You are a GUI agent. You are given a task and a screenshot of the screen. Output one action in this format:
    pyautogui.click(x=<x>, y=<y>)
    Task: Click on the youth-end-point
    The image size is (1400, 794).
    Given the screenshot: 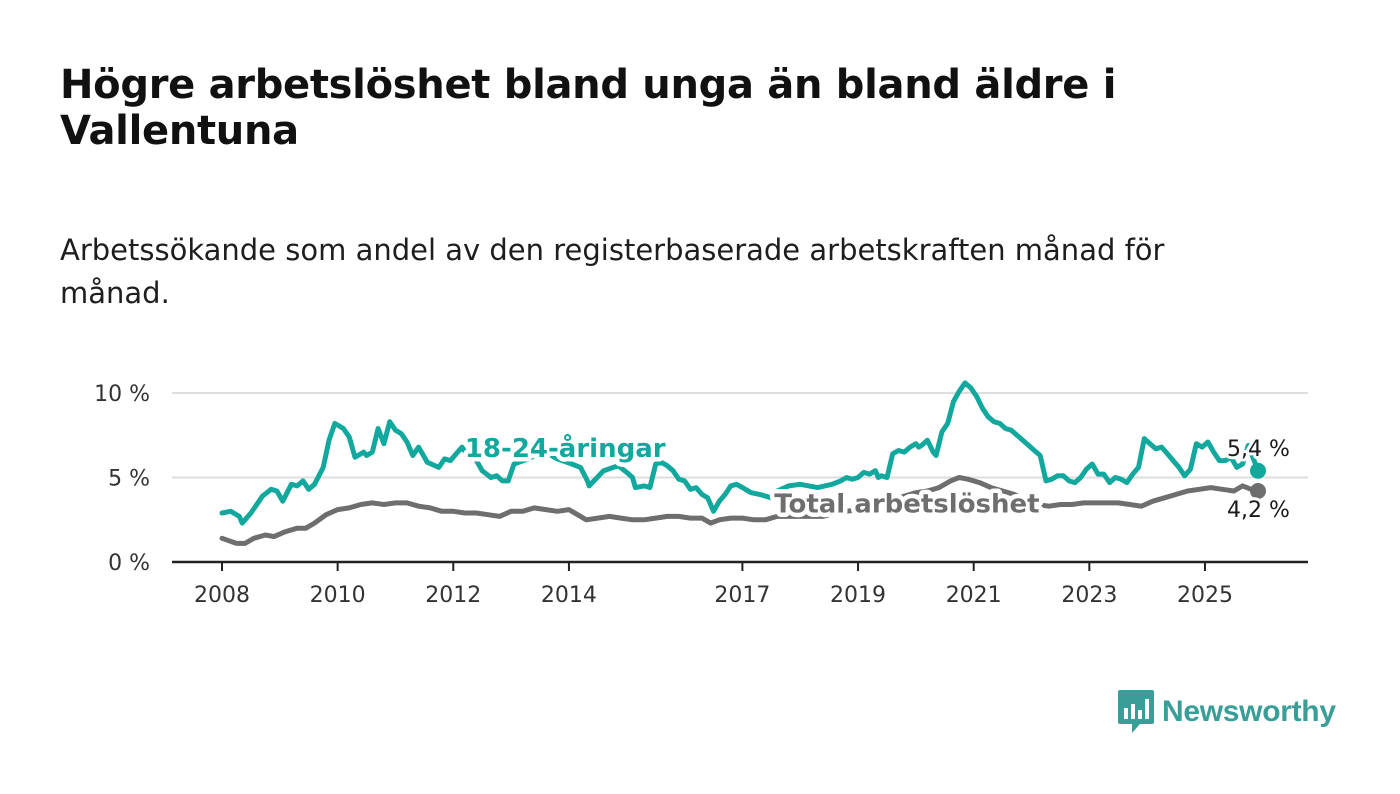 What is the action you would take?
    pyautogui.click(x=1258, y=470)
    